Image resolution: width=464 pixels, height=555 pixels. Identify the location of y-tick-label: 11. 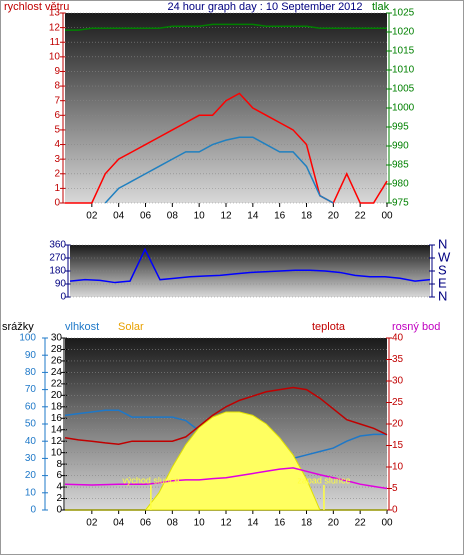
(55, 42).